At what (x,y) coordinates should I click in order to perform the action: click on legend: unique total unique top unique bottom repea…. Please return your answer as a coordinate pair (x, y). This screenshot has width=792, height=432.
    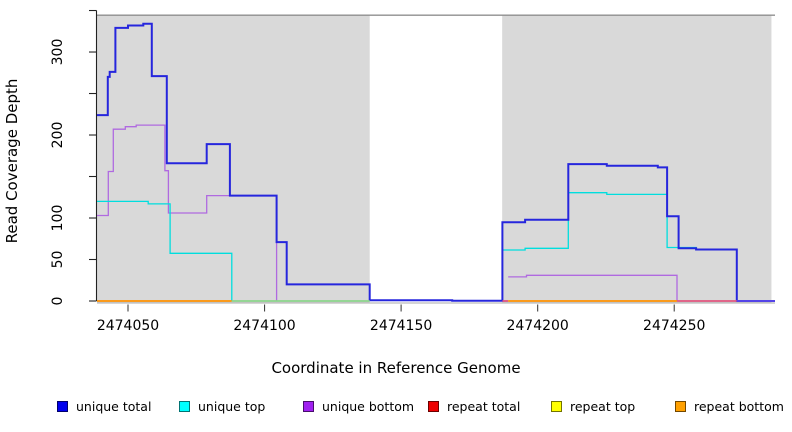
    Looking at the image, I should click on (396, 408).